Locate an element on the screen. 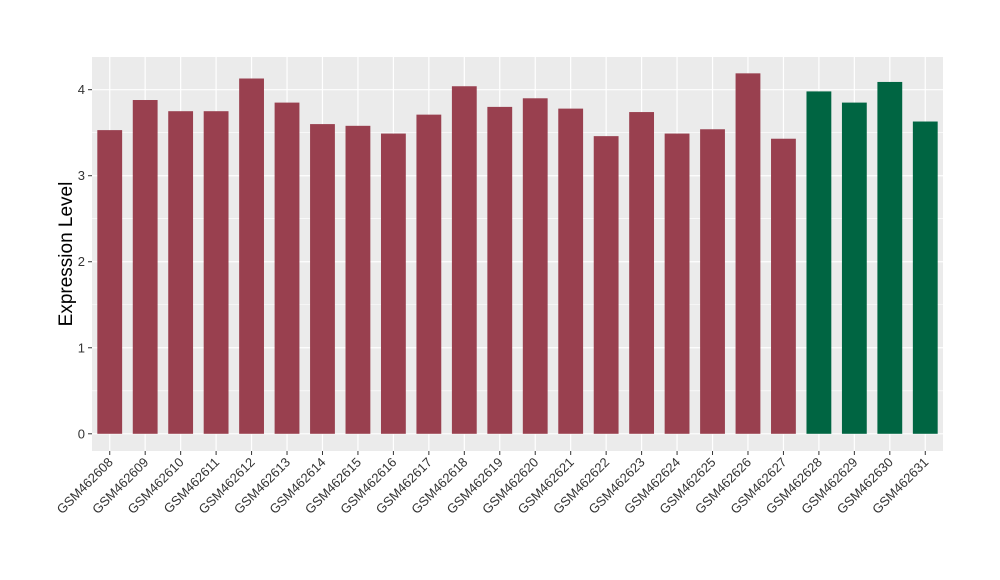 Image resolution: width=1000 pixels, height=580 pixels. bar-GSM462626 is located at coordinates (748, 253).